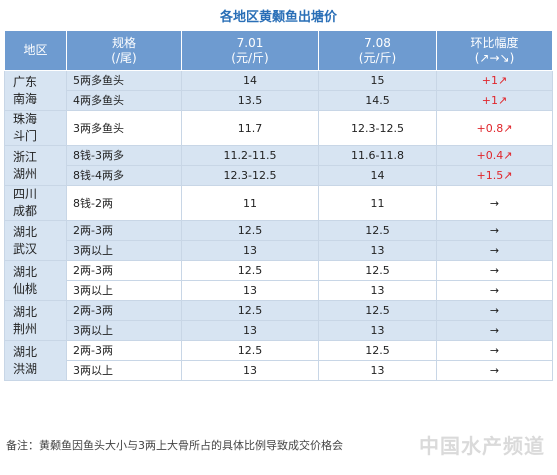 This screenshot has width=557, height=475. What do you see at coordinates (124, 203) in the screenshot?
I see `spec-cell: 8钱-2两` at bounding box center [124, 203].